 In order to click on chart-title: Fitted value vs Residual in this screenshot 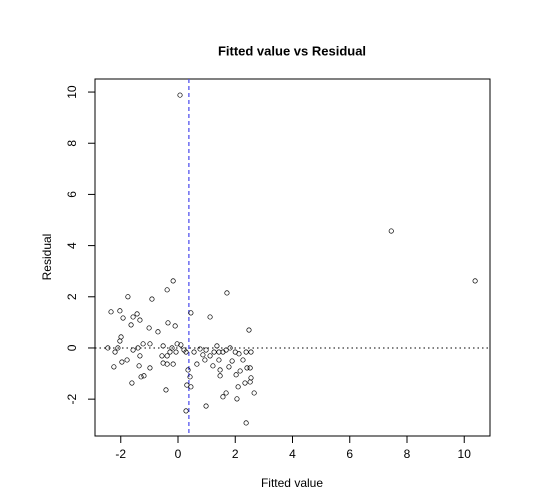, I will do `click(292, 50)`.